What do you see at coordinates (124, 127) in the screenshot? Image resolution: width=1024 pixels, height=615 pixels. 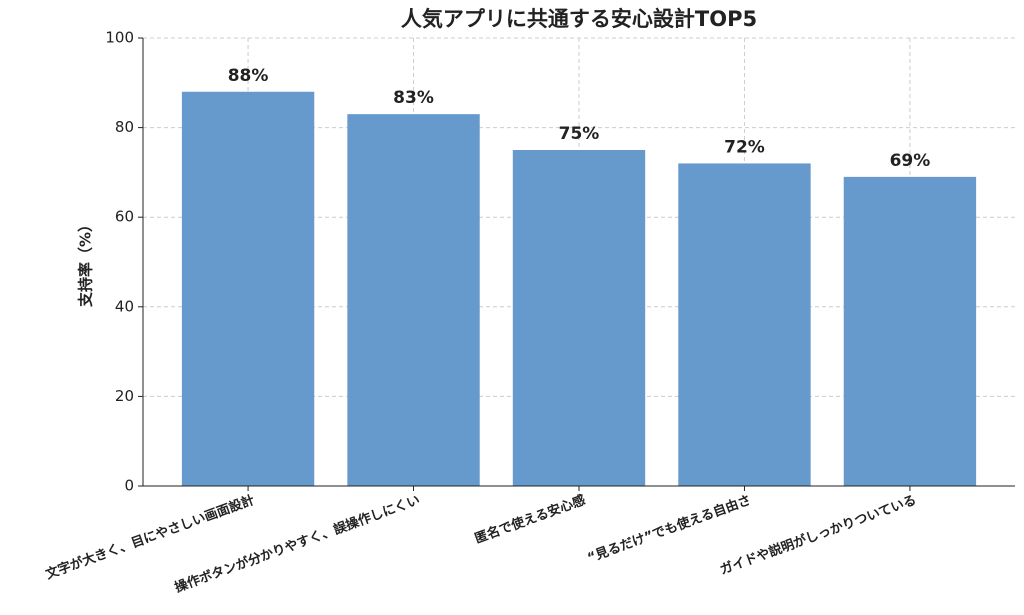 I see `y-tick-label: 80` at bounding box center [124, 127].